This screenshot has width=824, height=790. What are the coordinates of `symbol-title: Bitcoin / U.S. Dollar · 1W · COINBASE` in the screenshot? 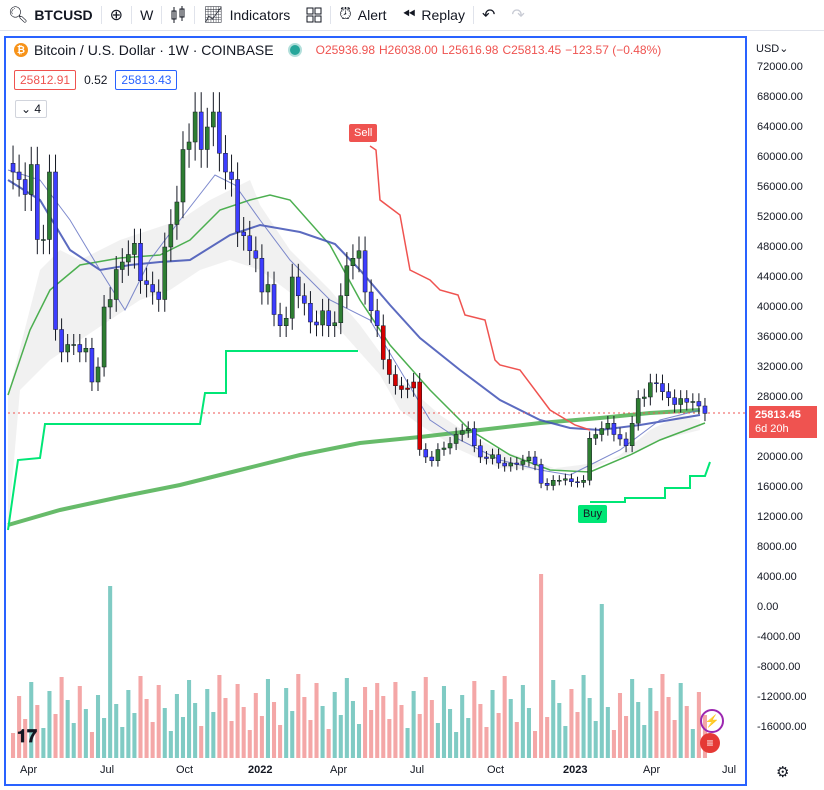 It's located at (154, 50).